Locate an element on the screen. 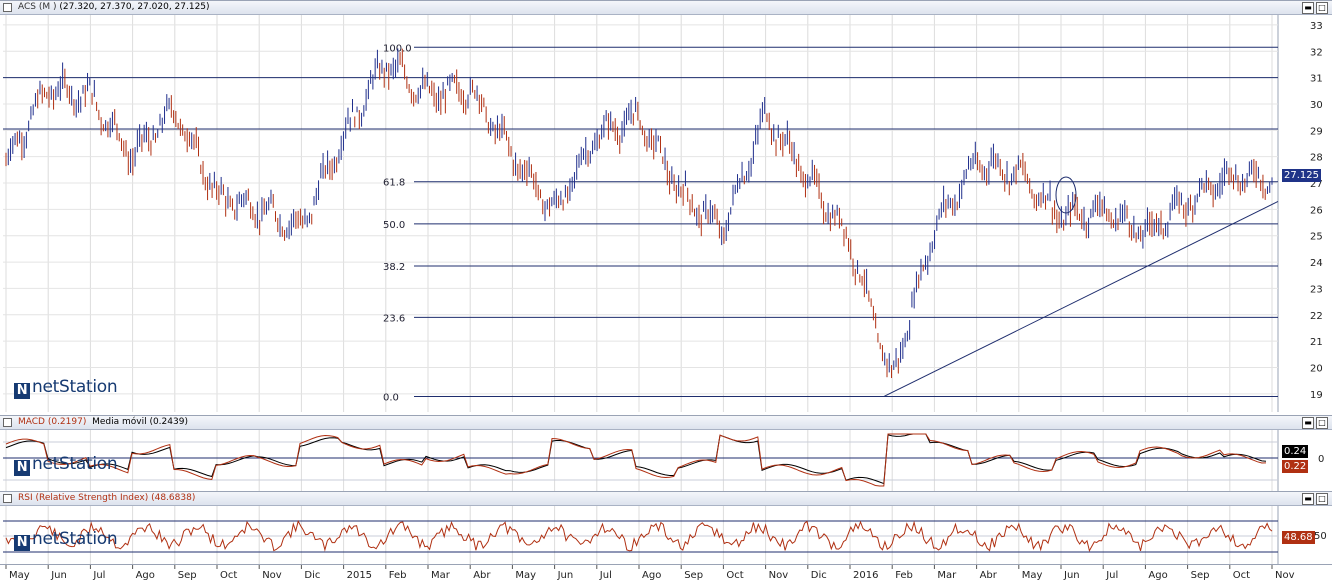 This screenshot has height=583, width=1332. price-tick-label: 32 is located at coordinates (1316, 52).